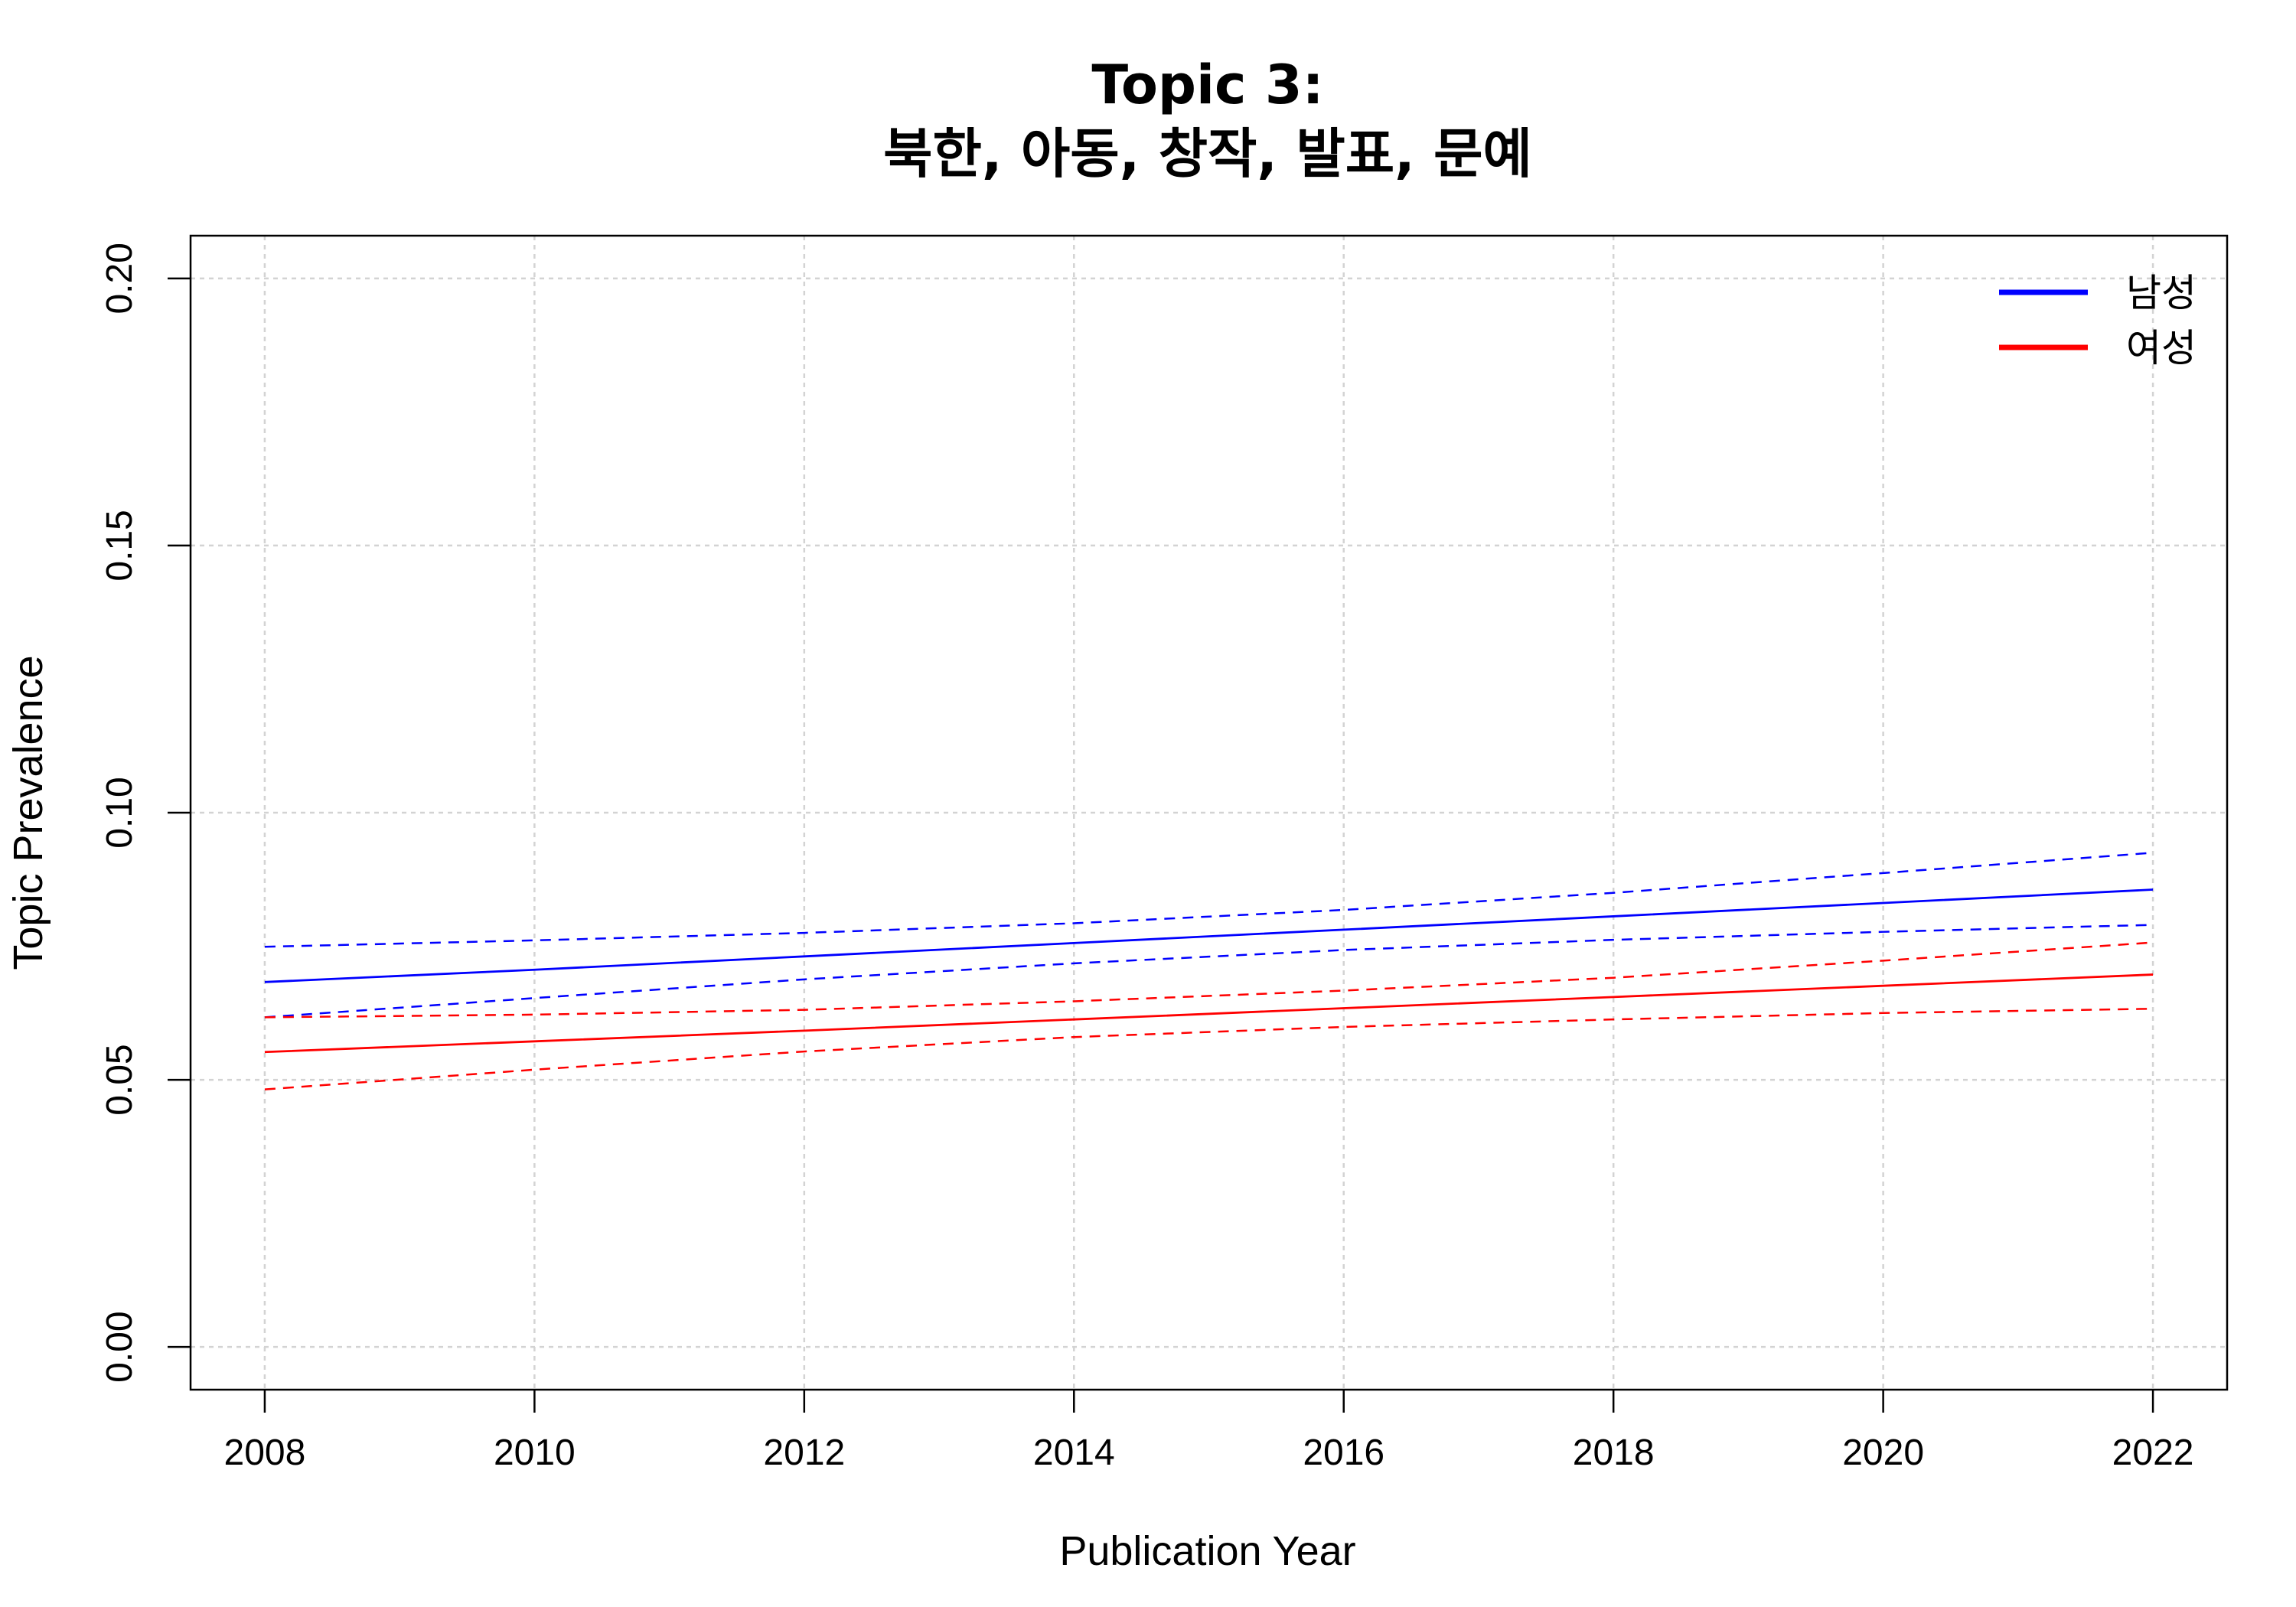 This screenshot has width=2296, height=1607. Describe the element at coordinates (1883, 1453) in the screenshot. I see `x-tick-label-2020: 2020` at that location.